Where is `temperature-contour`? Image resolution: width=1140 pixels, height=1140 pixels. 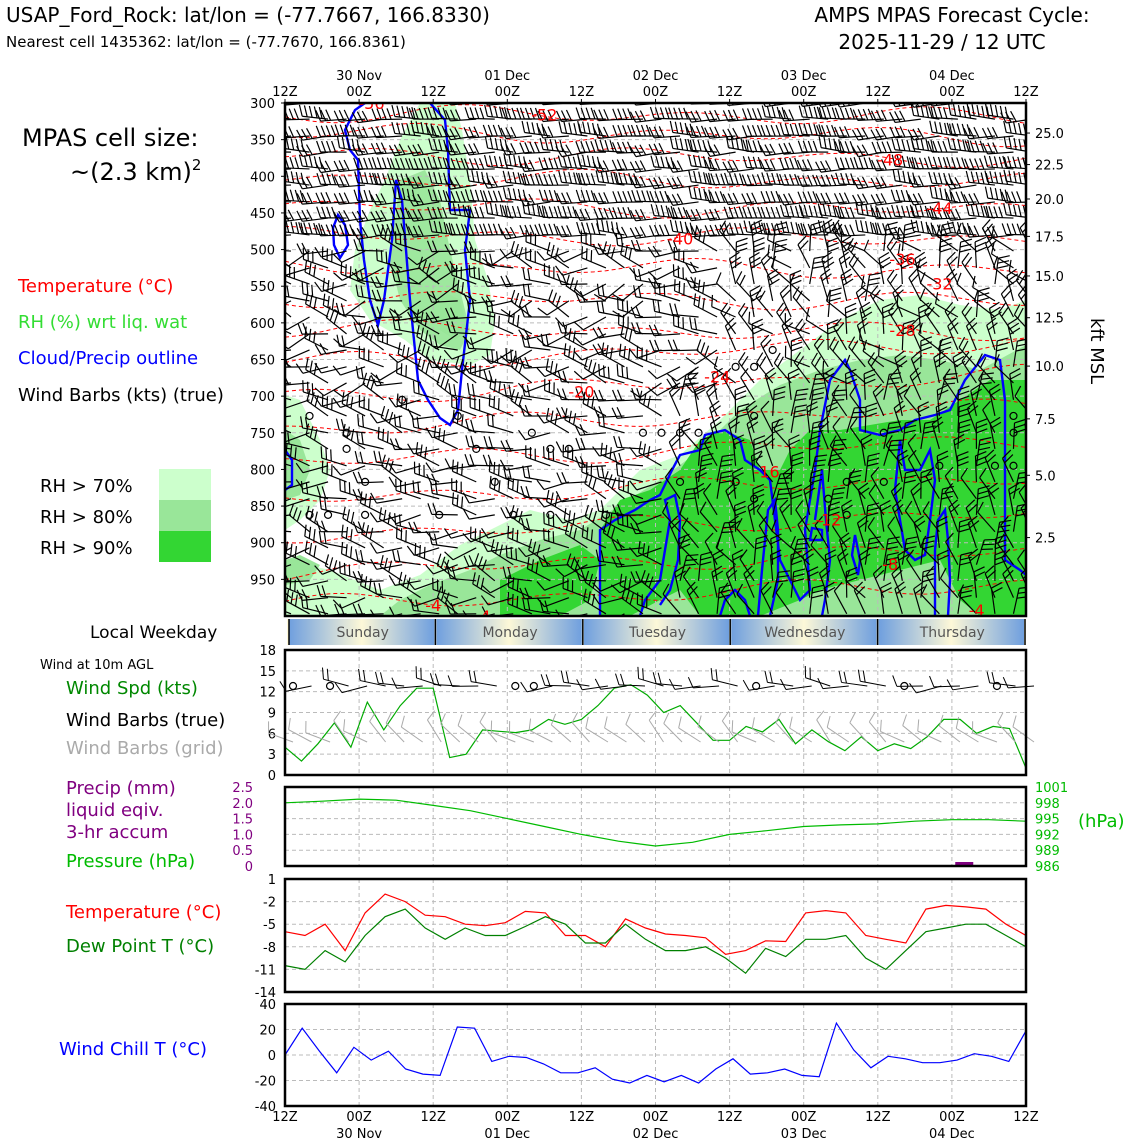 temperature-contour is located at coordinates (655, 330).